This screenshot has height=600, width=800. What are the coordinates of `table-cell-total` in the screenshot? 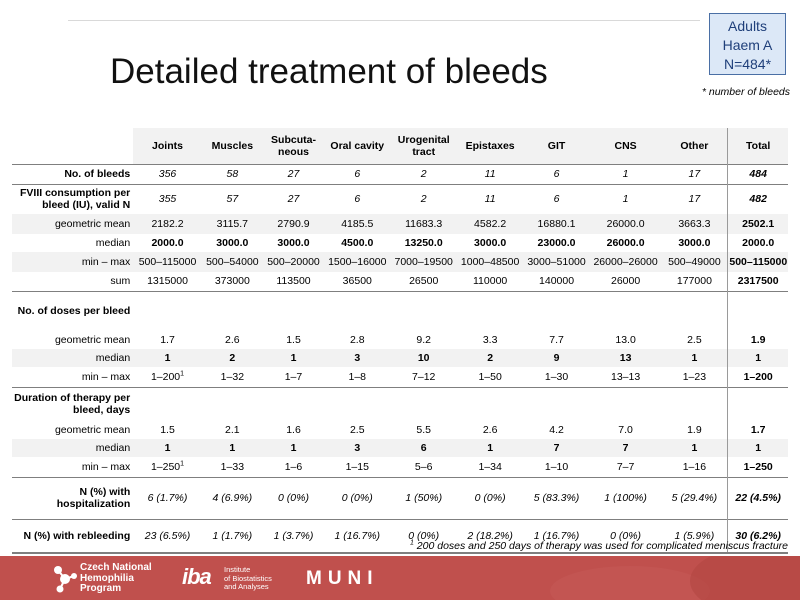 It's located at (757, 310).